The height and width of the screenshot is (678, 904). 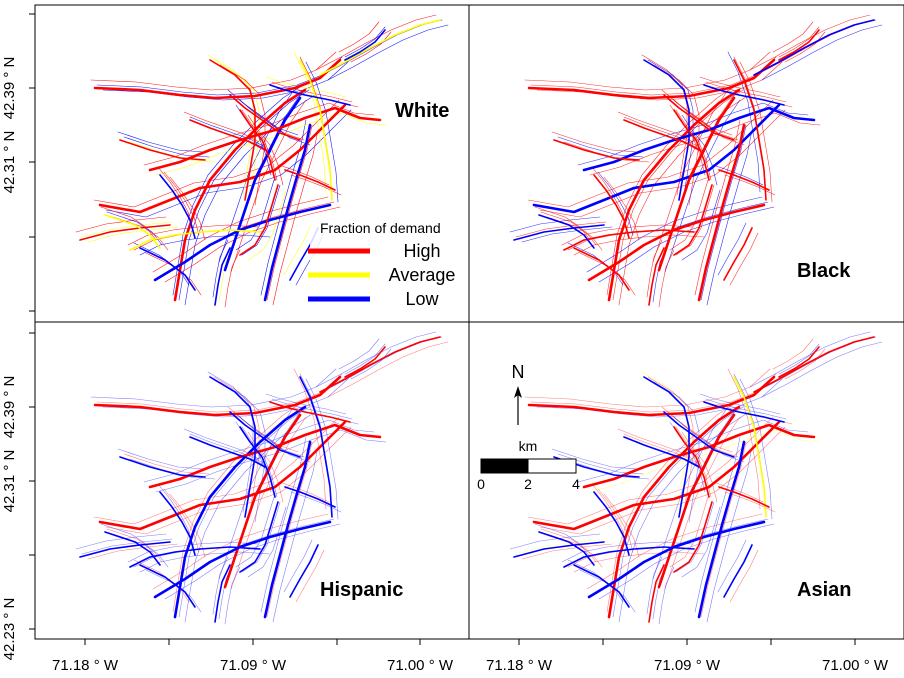 I want to click on legend-label-average: Average, so click(x=422, y=275).